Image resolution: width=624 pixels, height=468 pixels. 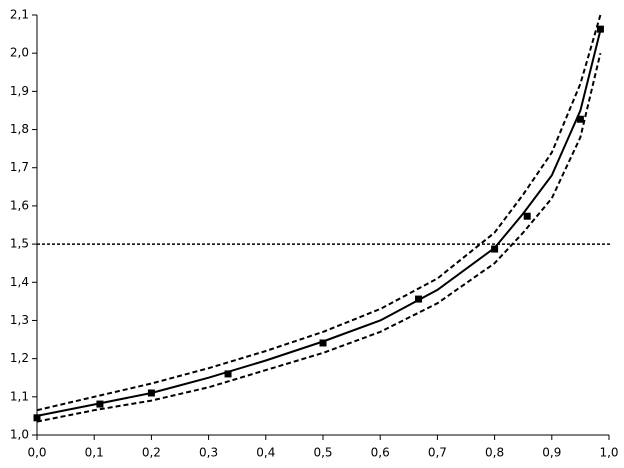 I want to click on y-tick-label: 1,6, so click(x=19, y=205).